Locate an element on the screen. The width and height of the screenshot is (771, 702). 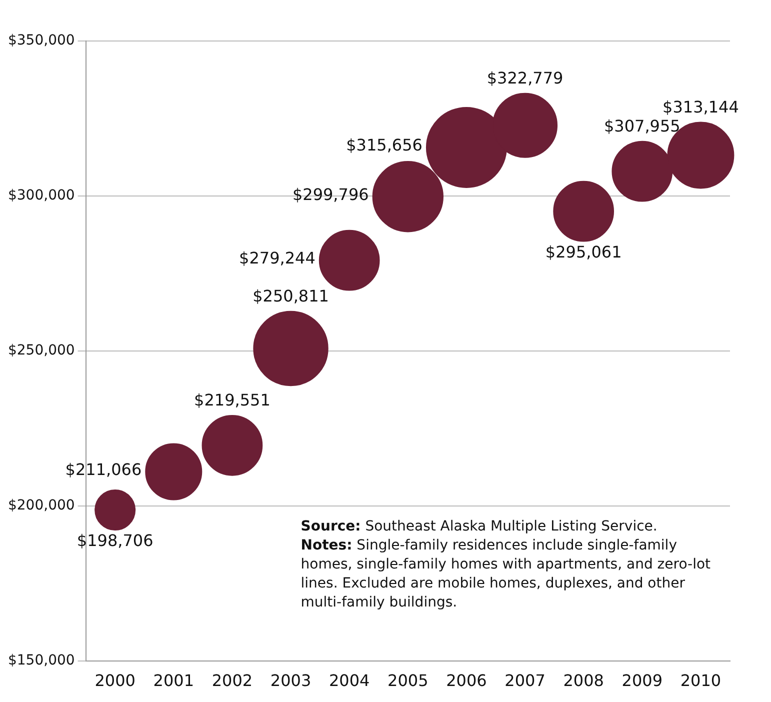
data-label: $250,811 is located at coordinates (290, 296).